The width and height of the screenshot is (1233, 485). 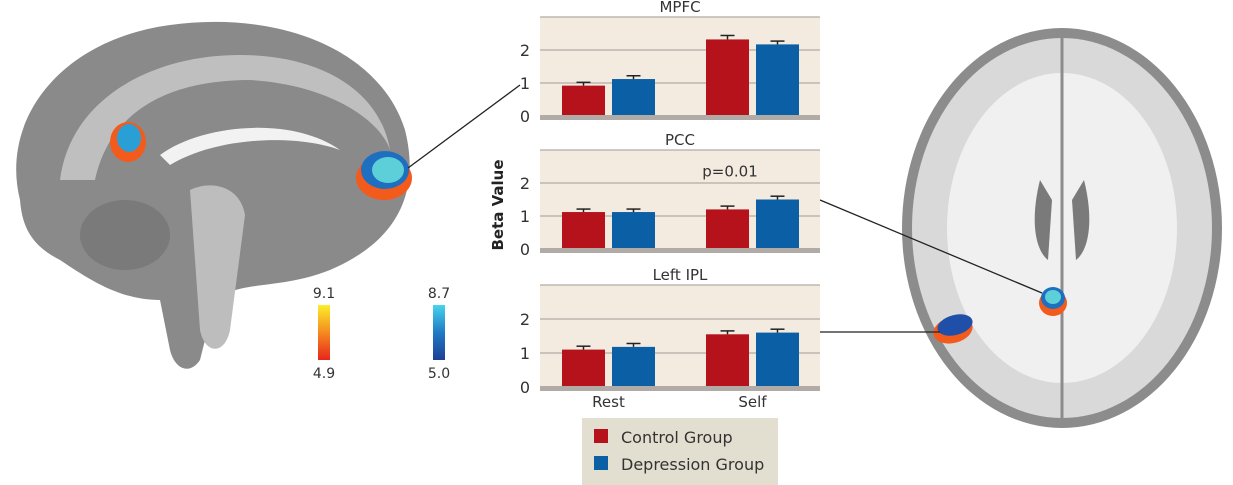 I want to click on x-tick-label-self: Self, so click(x=752, y=402).